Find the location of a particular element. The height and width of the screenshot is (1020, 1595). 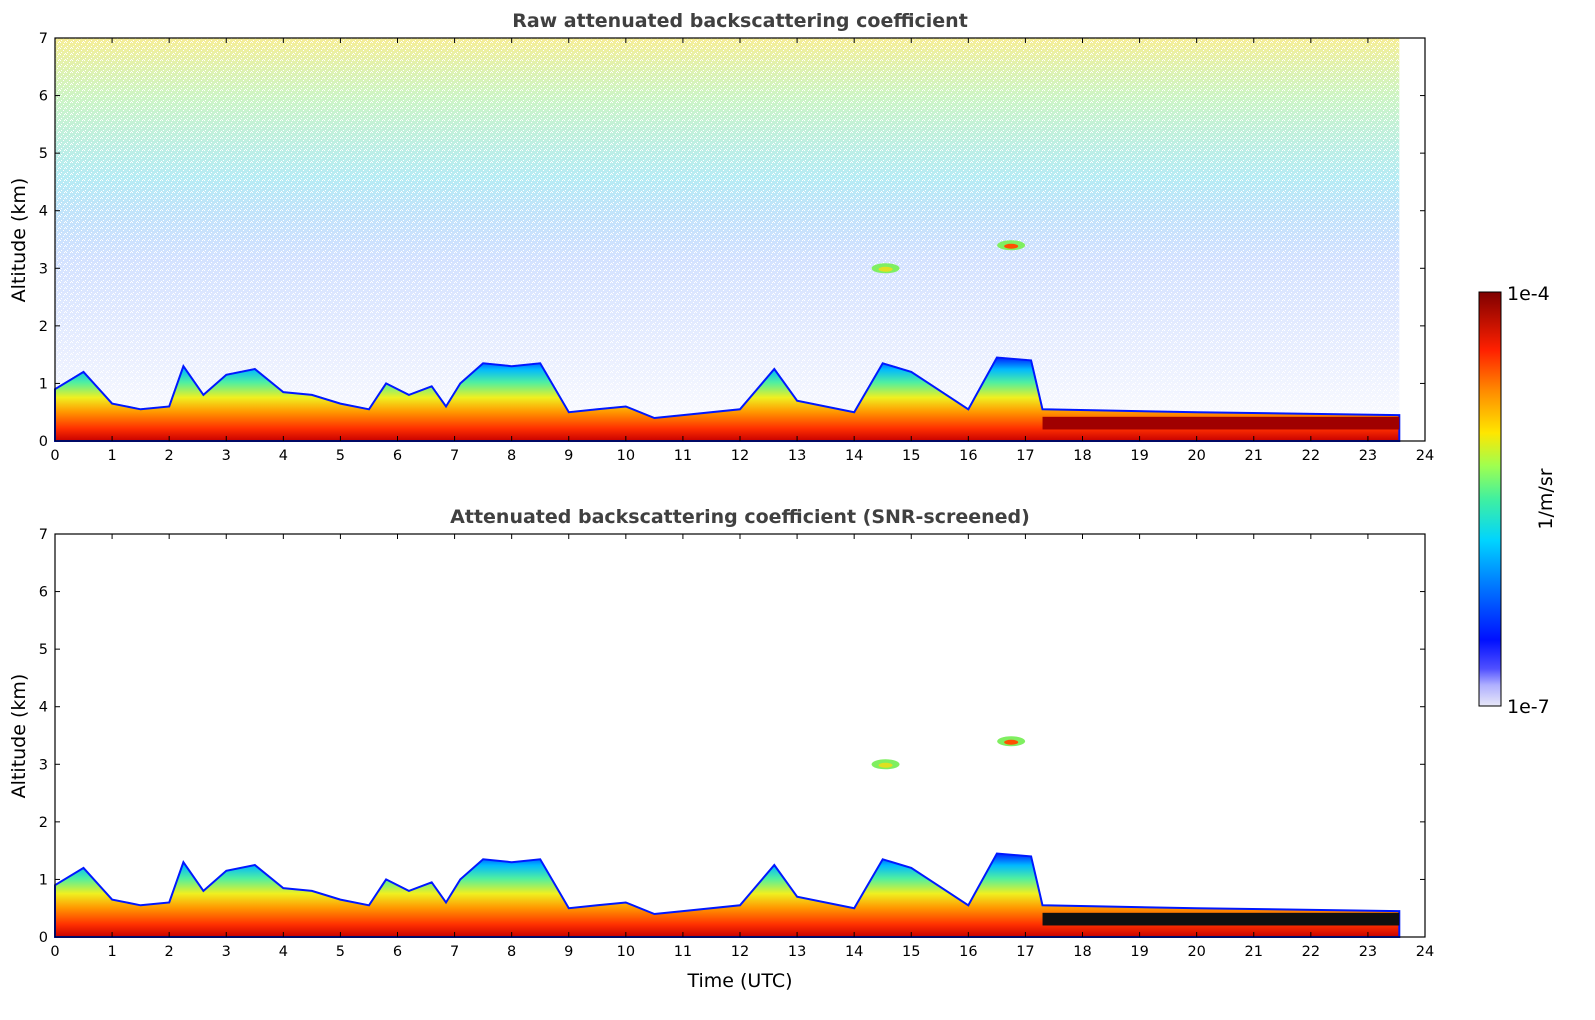

x-axis-label: Time (UTC) is located at coordinates (739, 981).